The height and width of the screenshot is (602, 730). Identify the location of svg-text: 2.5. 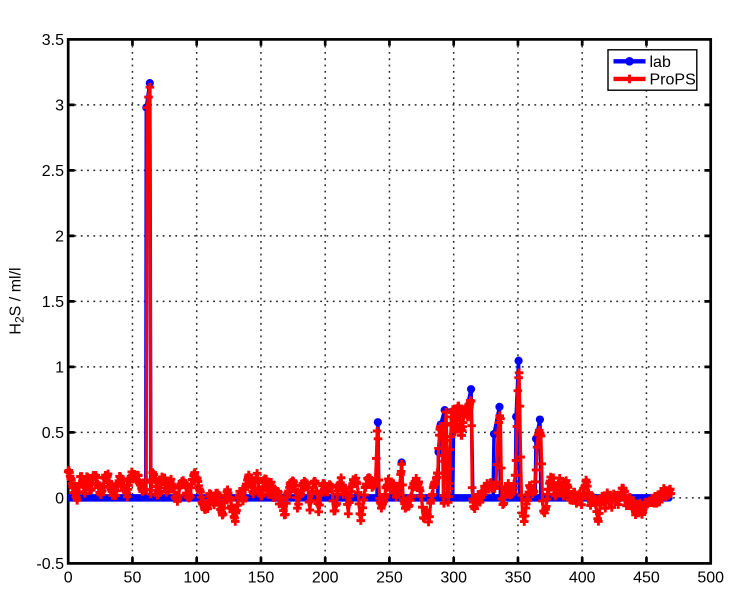
(53, 171).